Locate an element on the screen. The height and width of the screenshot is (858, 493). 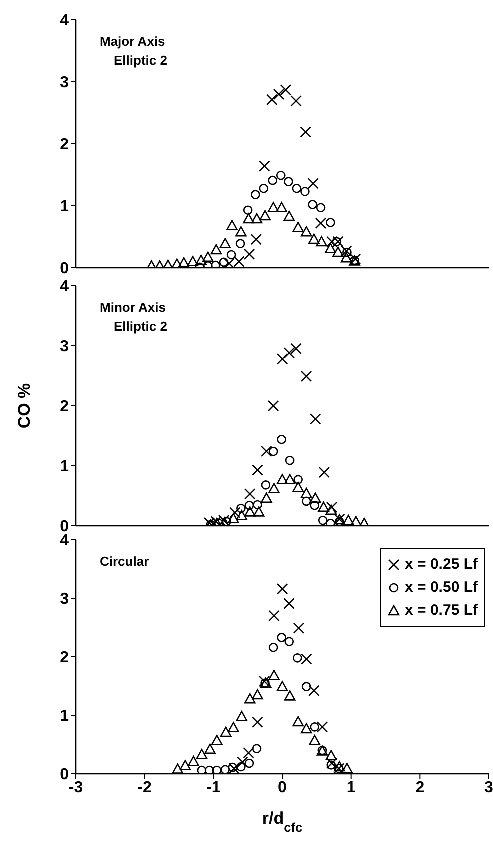
x-tick-label: 1 is located at coordinates (351, 787).